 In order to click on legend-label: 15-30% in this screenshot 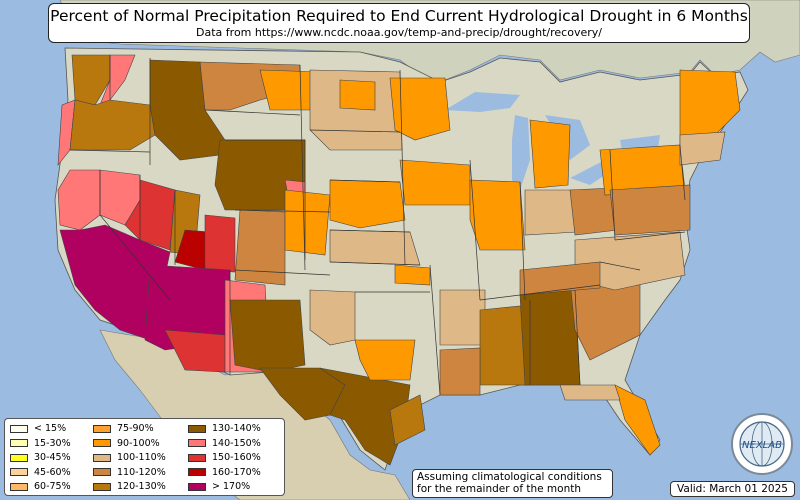, I will do `click(52, 443)`.